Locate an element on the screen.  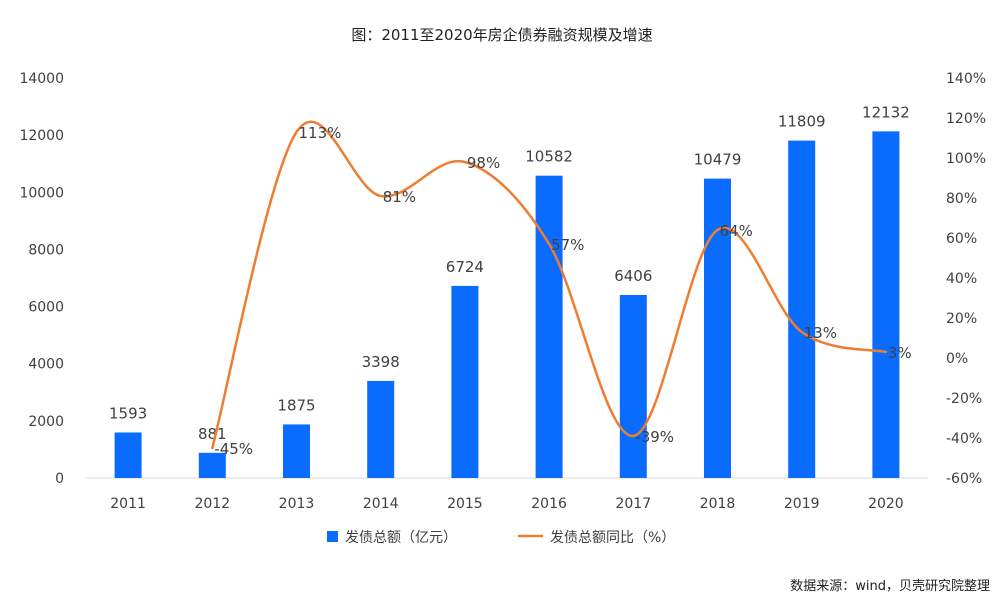
bar-data-label: 3398 is located at coordinates (381, 362).